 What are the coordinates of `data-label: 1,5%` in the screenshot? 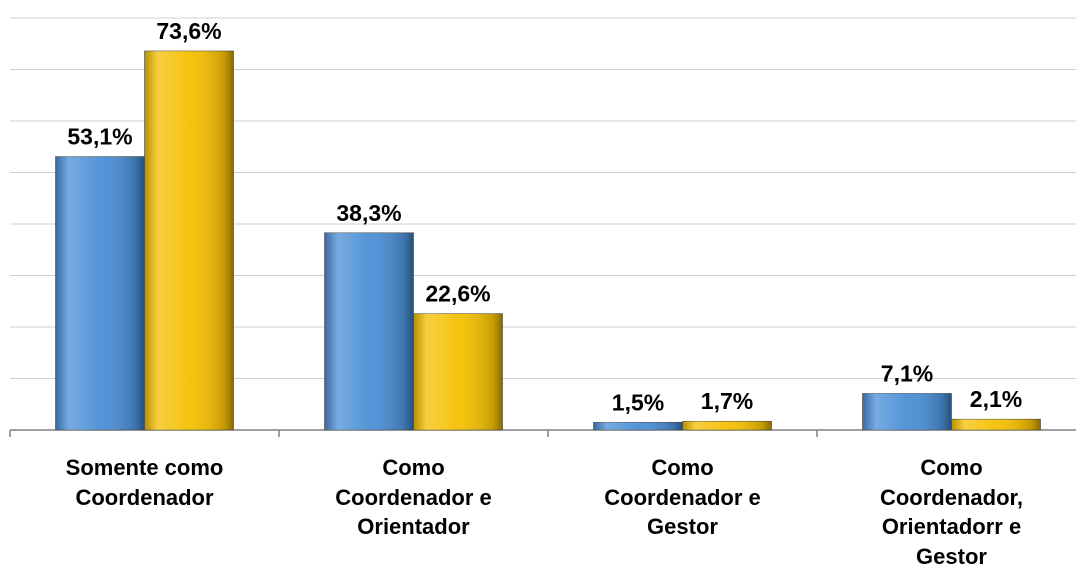 It's located at (638, 402).